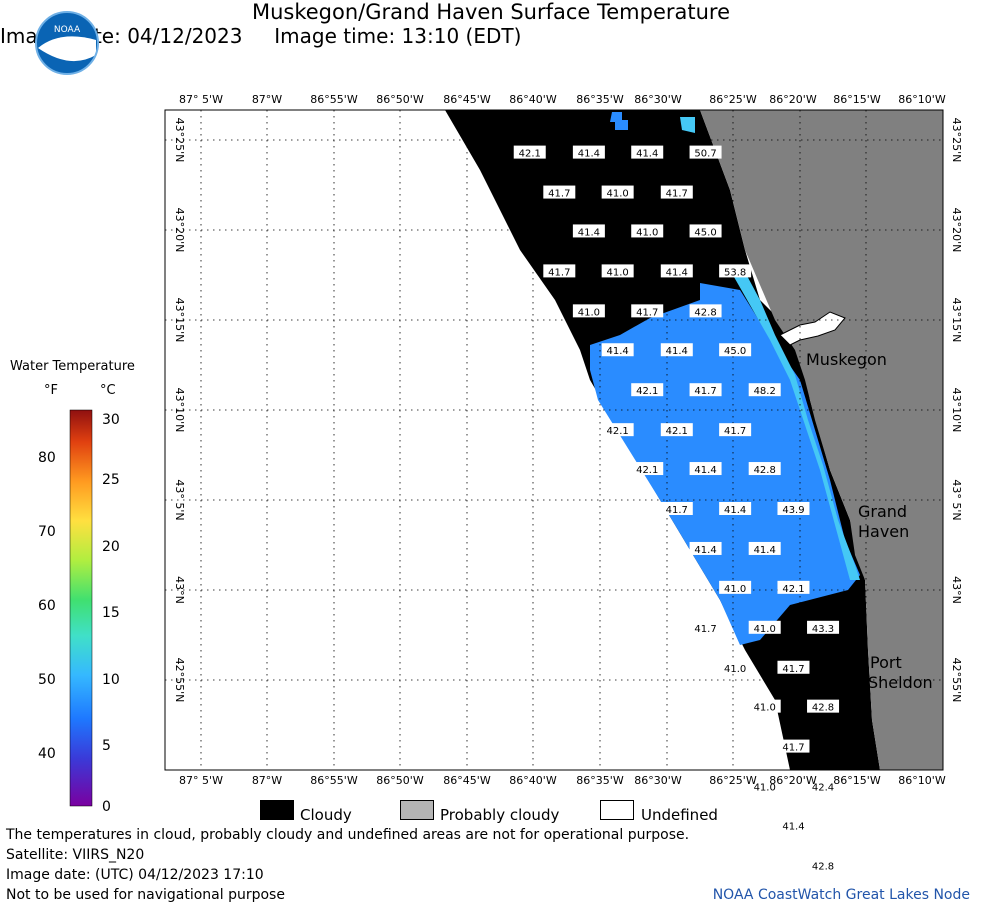  I want to click on c-tick: 30, so click(111, 420).